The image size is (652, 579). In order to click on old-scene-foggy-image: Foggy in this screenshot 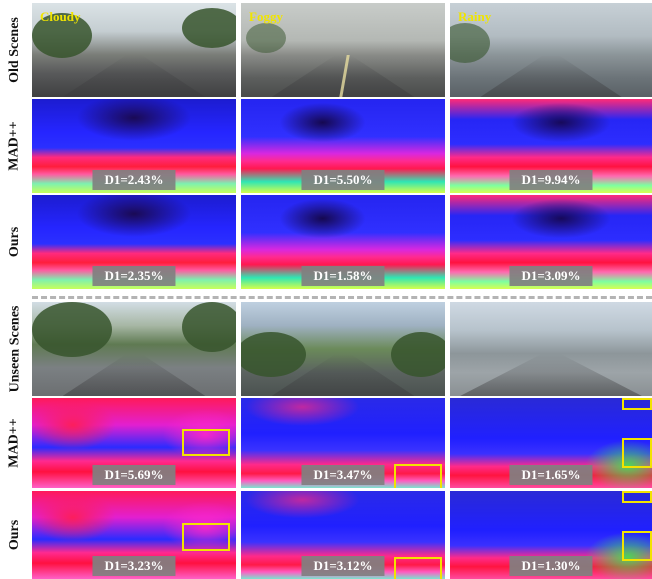, I will do `click(343, 50)`.